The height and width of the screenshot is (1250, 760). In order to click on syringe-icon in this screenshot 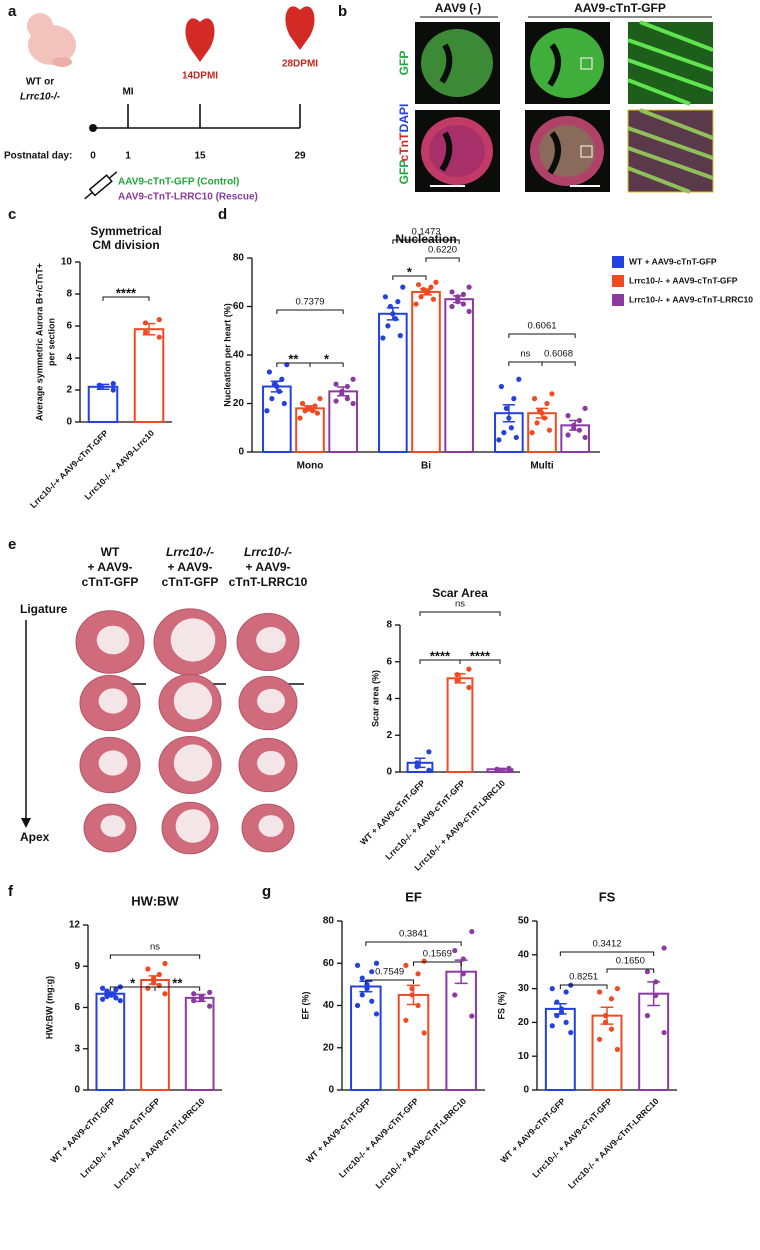, I will do `click(101, 185)`.